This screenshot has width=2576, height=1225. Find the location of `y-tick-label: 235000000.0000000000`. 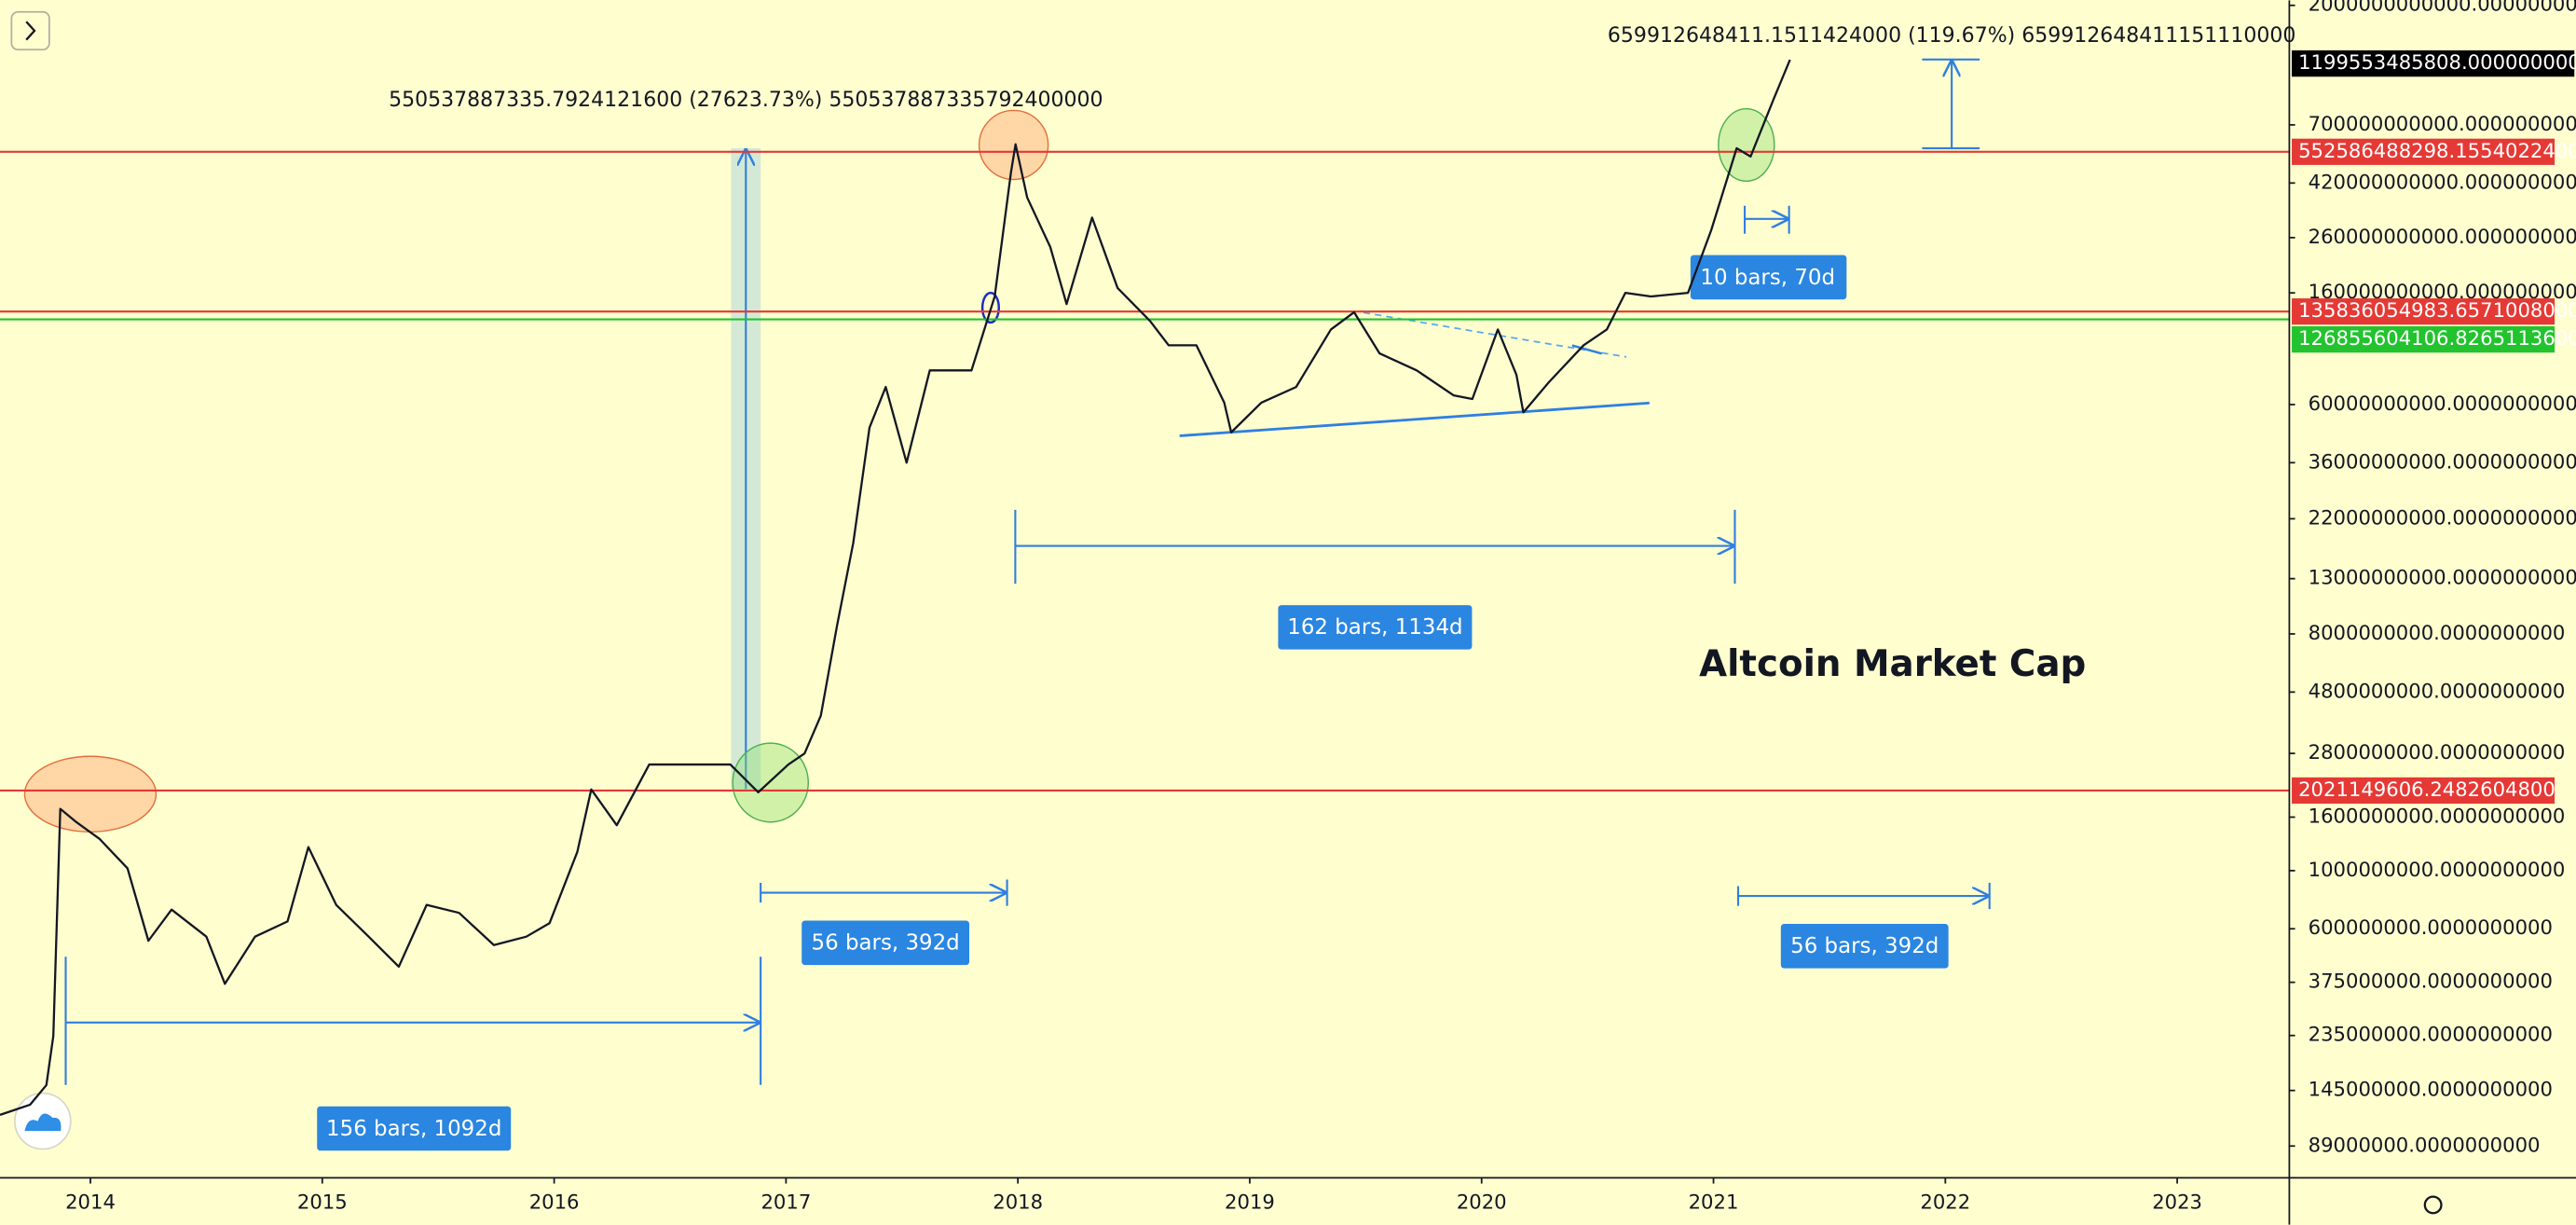

y-tick-label: 235000000.0000000000 is located at coordinates (2431, 1034).